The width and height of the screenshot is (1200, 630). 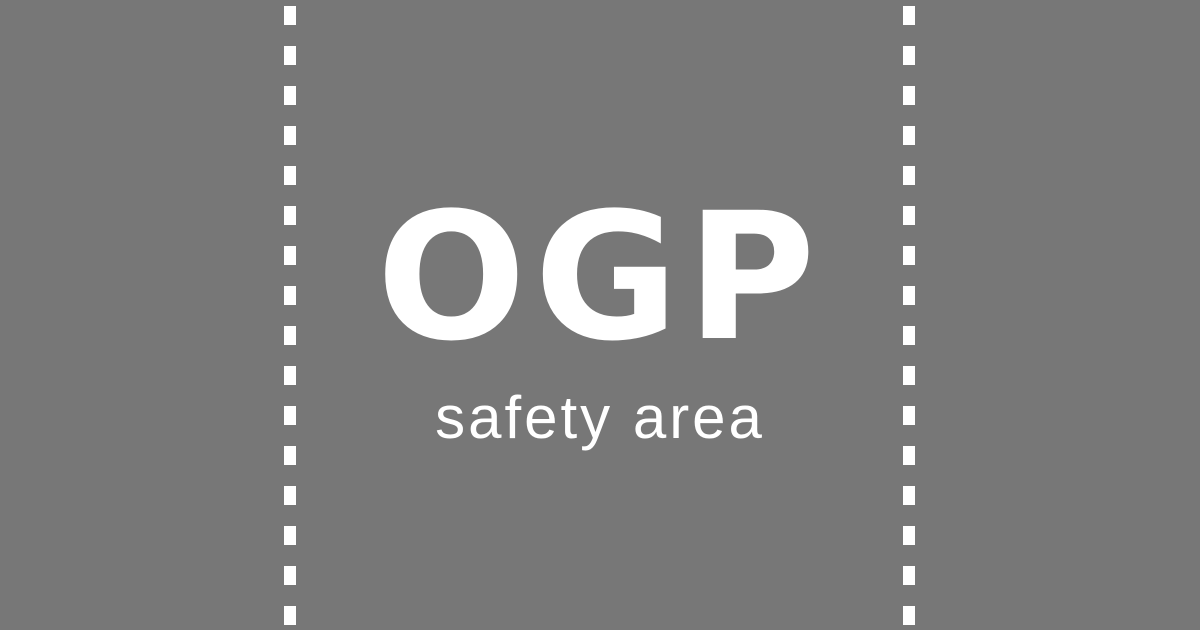 I want to click on safety-guide-right, so click(x=909, y=315).